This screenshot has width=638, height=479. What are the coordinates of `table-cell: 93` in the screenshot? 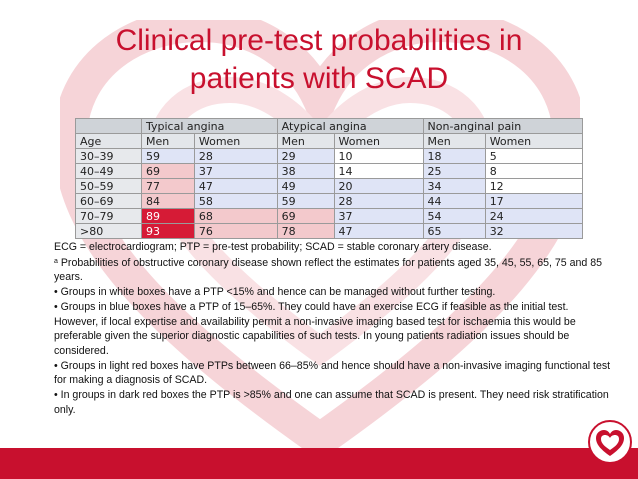 It's located at (167, 231).